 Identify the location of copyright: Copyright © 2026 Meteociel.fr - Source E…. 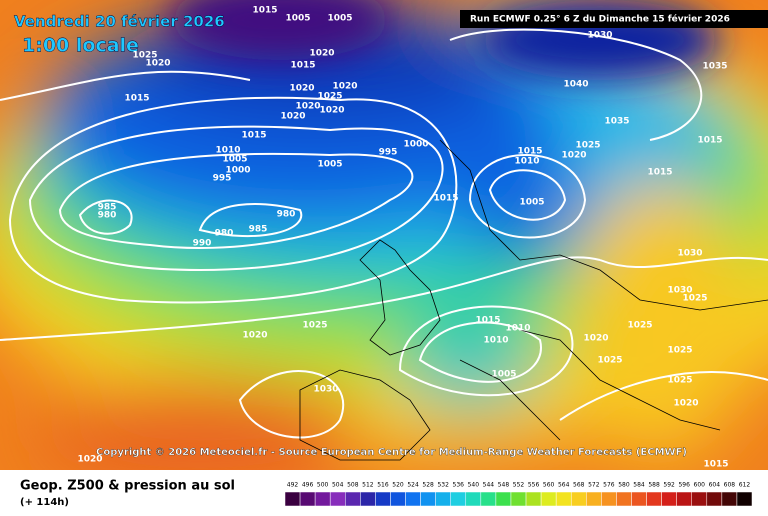
(391, 452).